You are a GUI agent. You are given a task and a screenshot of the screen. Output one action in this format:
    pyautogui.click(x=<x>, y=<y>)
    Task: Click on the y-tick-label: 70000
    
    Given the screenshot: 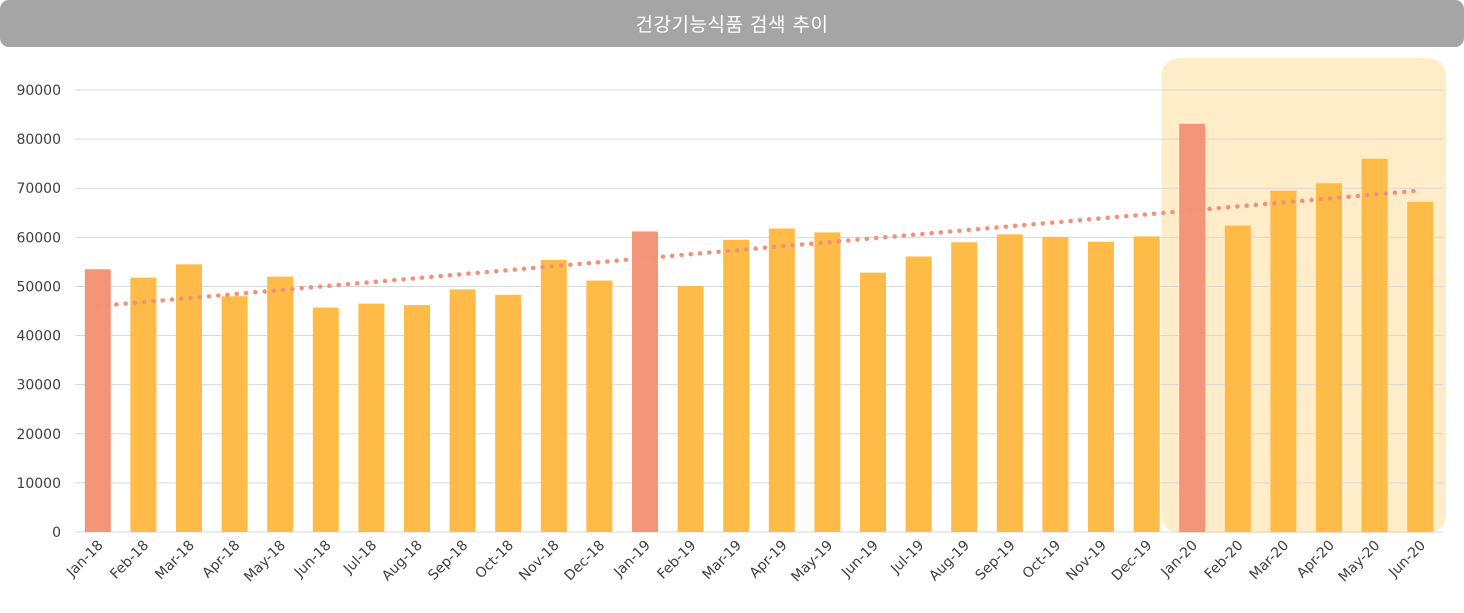 What is the action you would take?
    pyautogui.click(x=38, y=189)
    